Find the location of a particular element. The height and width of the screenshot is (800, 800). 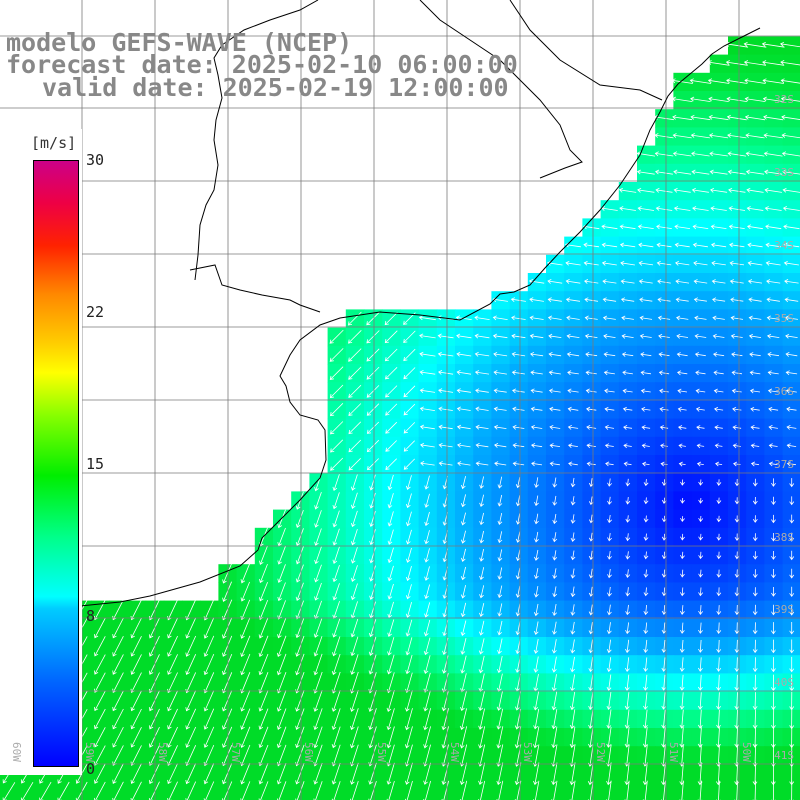

lon-label: 50W is located at coordinates (746, 752).